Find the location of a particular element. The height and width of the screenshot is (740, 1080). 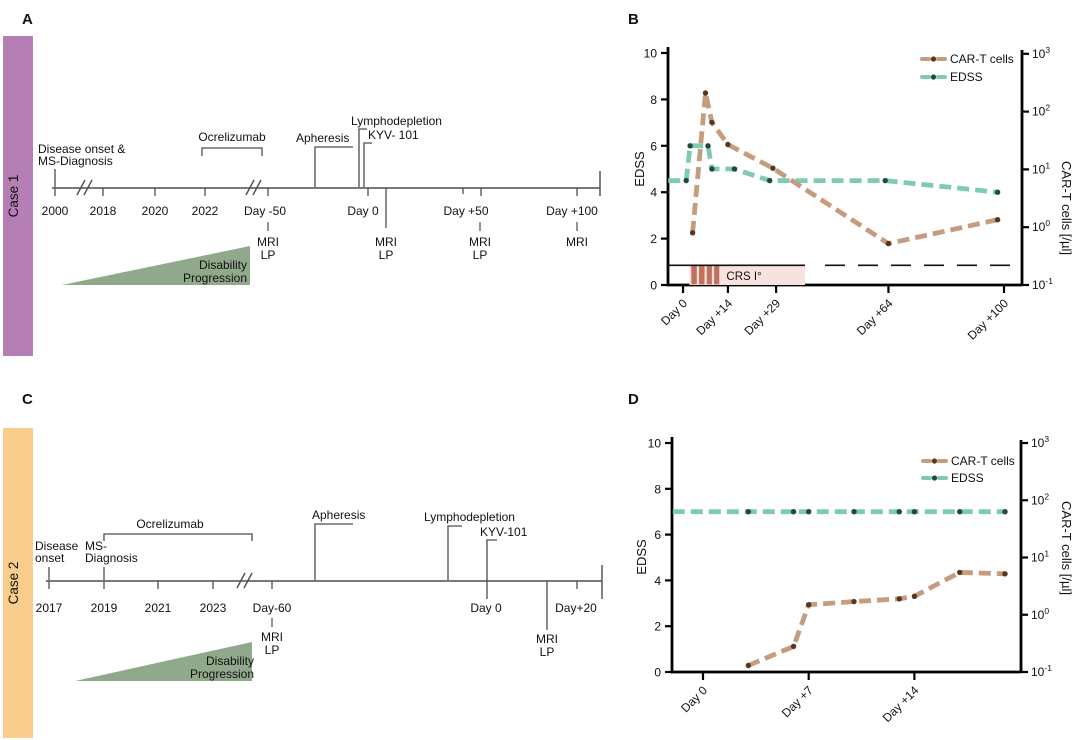

cart-dot-icon is located at coordinates (933, 59).